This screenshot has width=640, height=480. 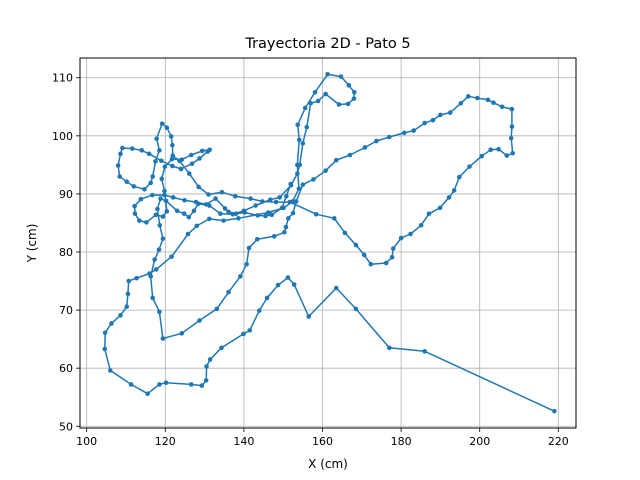 What do you see at coordinates (327, 44) in the screenshot?
I see `chart-title: Trayectoria 2D - Pato 5` at bounding box center [327, 44].